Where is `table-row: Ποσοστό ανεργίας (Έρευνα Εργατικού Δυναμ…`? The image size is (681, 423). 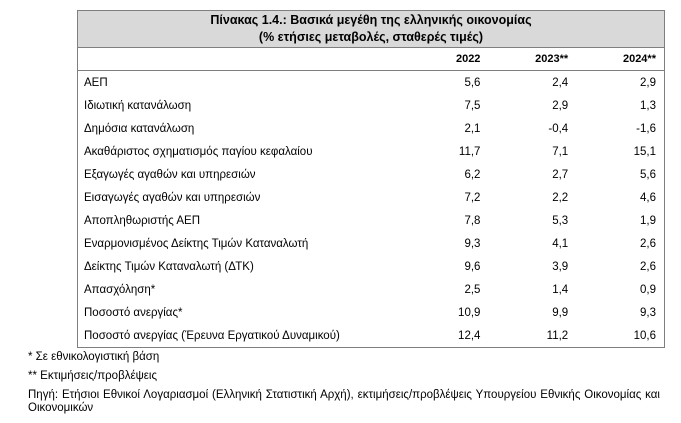
table-row: Ποσοστό ανεργίας (Έρευνα Εργατικού Δυναμ… is located at coordinates (371, 336).